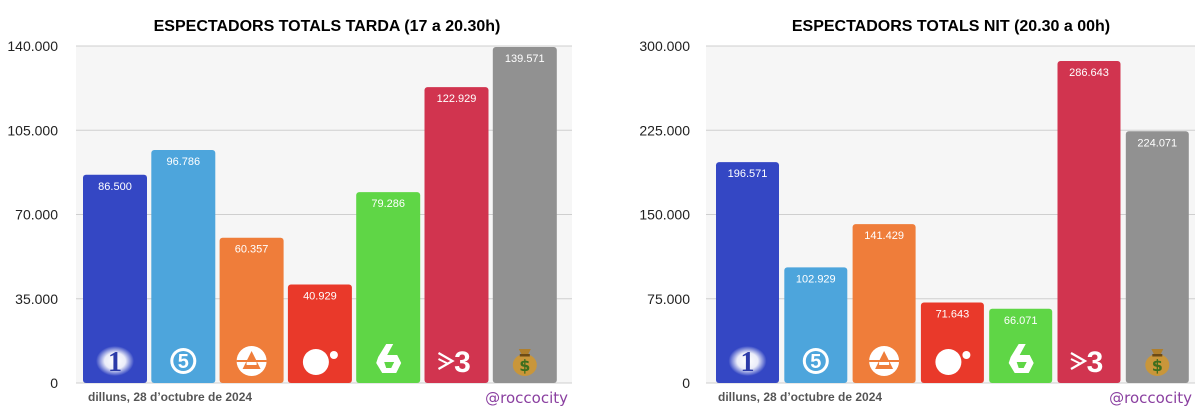 The width and height of the screenshot is (1200, 411). Describe the element at coordinates (388, 204) in the screenshot. I see `bar-value-label: 79.286` at that location.